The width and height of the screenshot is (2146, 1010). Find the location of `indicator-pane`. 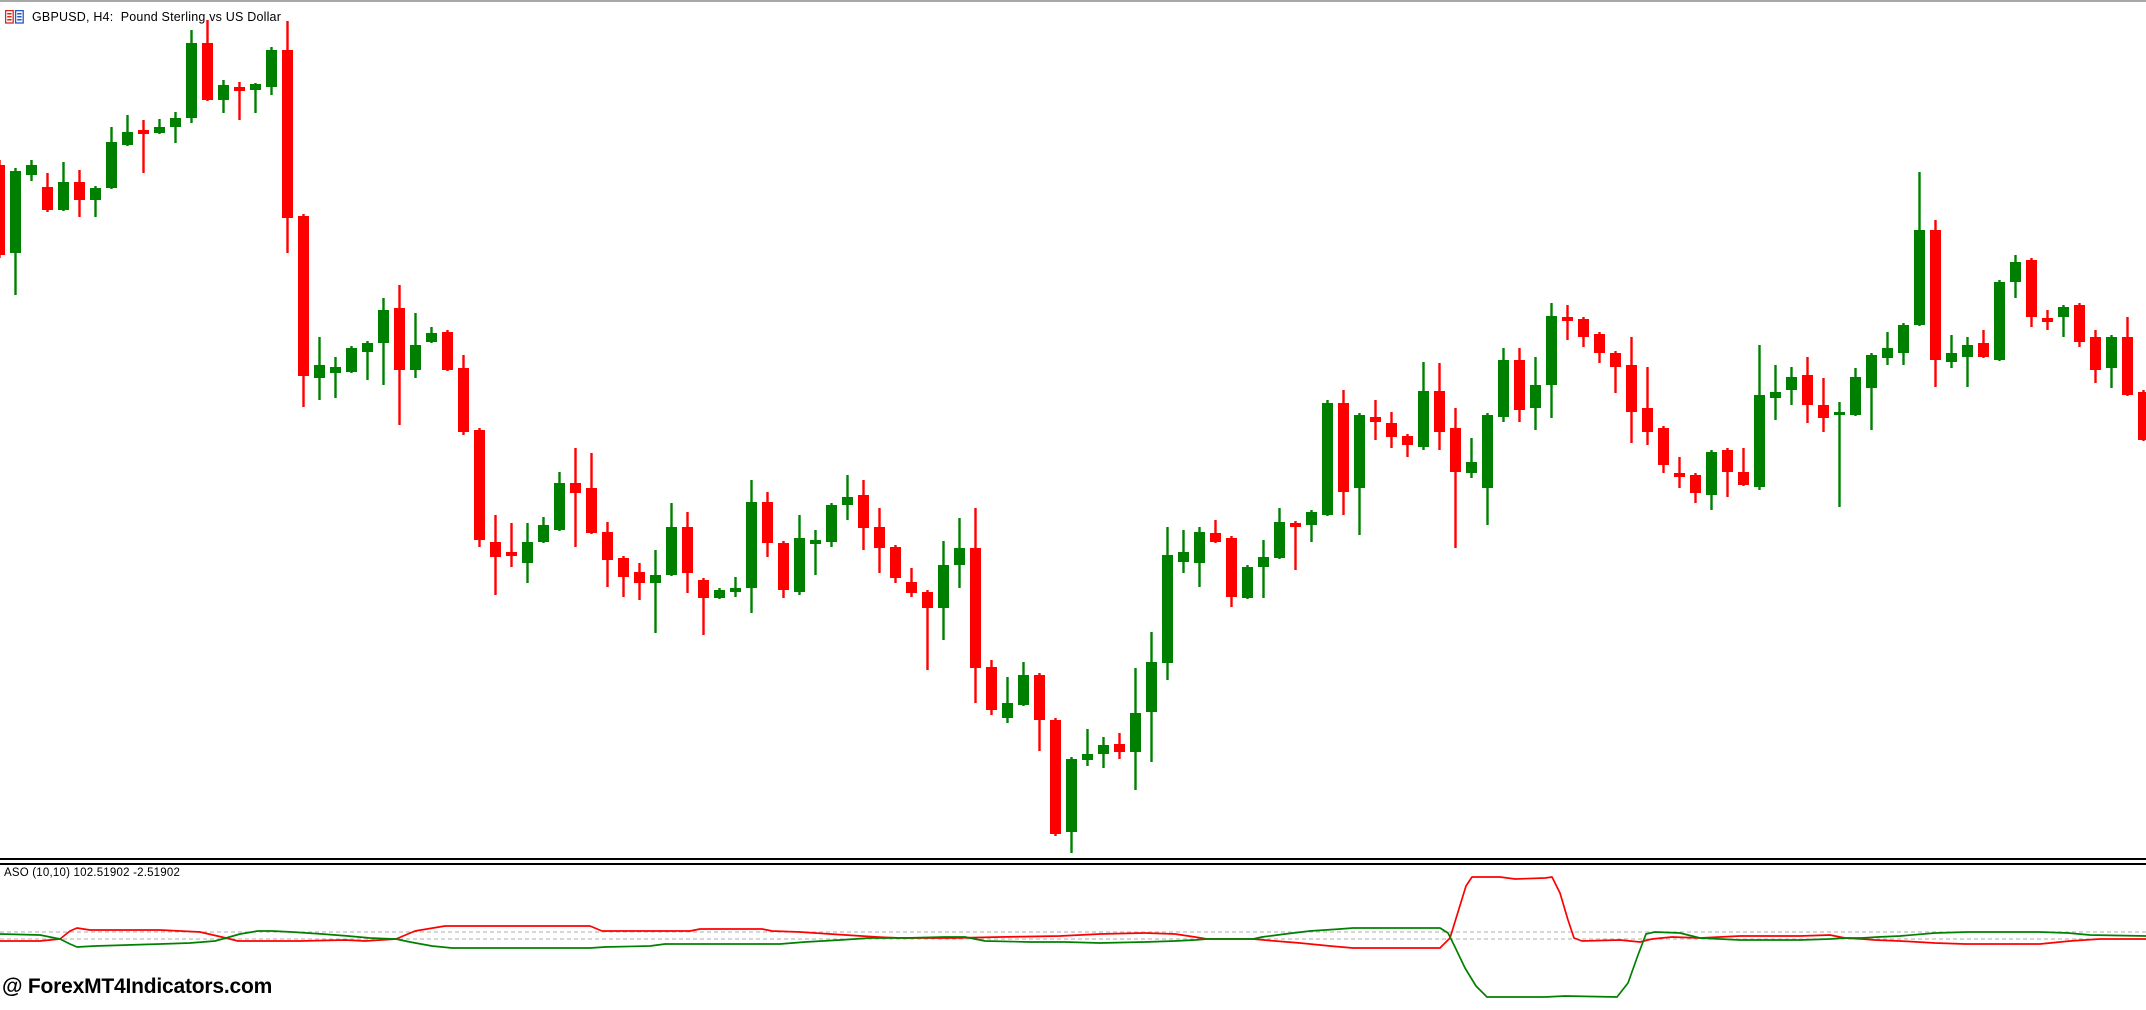

indicator-pane is located at coordinates (1073, 938).